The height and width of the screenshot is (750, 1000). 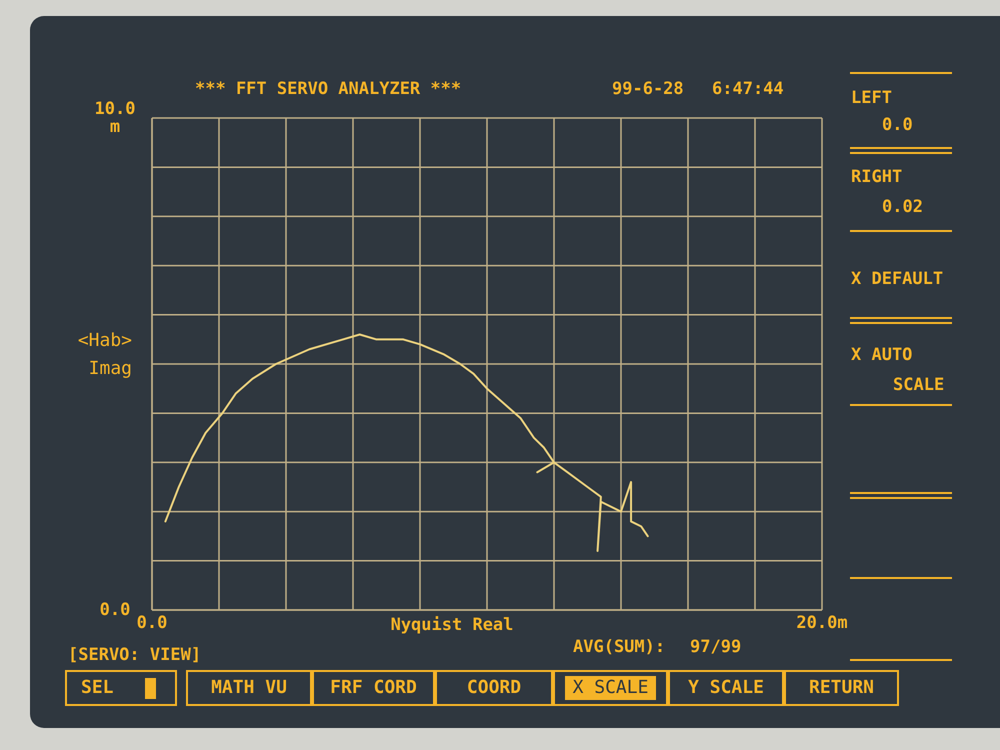 What do you see at coordinates (452, 625) in the screenshot?
I see `x-axis-title: Nyquist Real` at bounding box center [452, 625].